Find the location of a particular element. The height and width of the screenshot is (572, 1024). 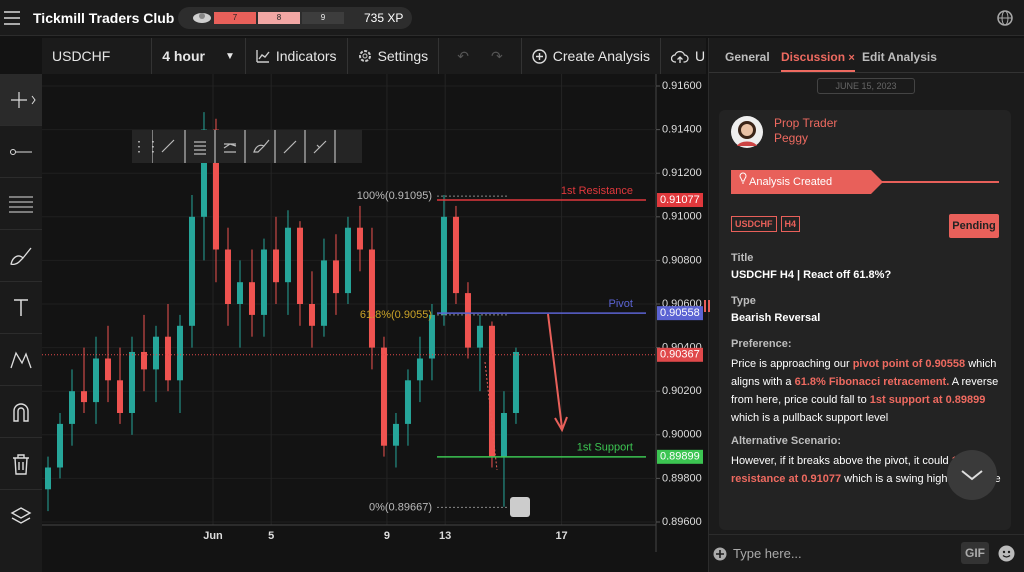

create-analysis: Create Analysis is located at coordinates (592, 56).